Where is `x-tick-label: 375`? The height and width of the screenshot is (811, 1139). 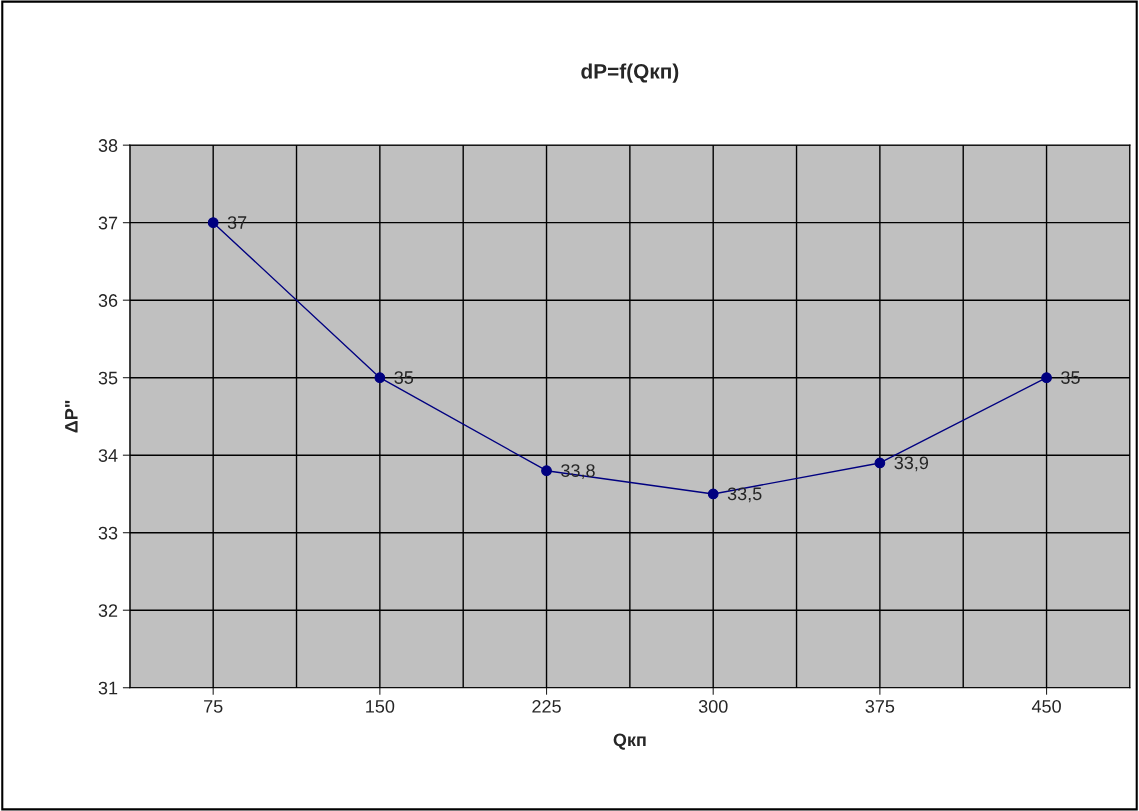
x-tick-label: 375 is located at coordinates (880, 706).